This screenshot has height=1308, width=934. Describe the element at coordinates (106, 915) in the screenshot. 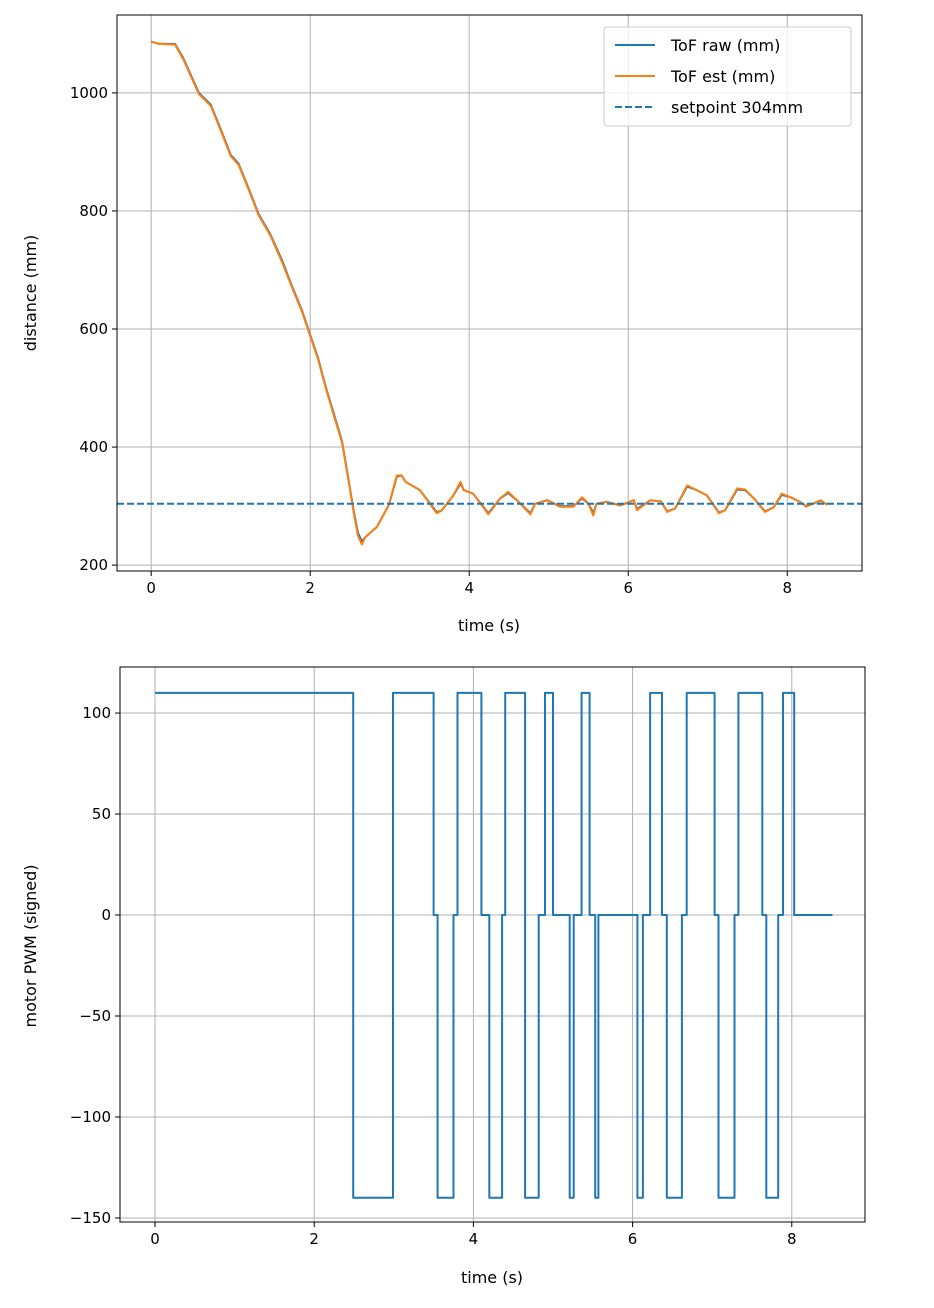

I see `y-tick-label: 0` at that location.